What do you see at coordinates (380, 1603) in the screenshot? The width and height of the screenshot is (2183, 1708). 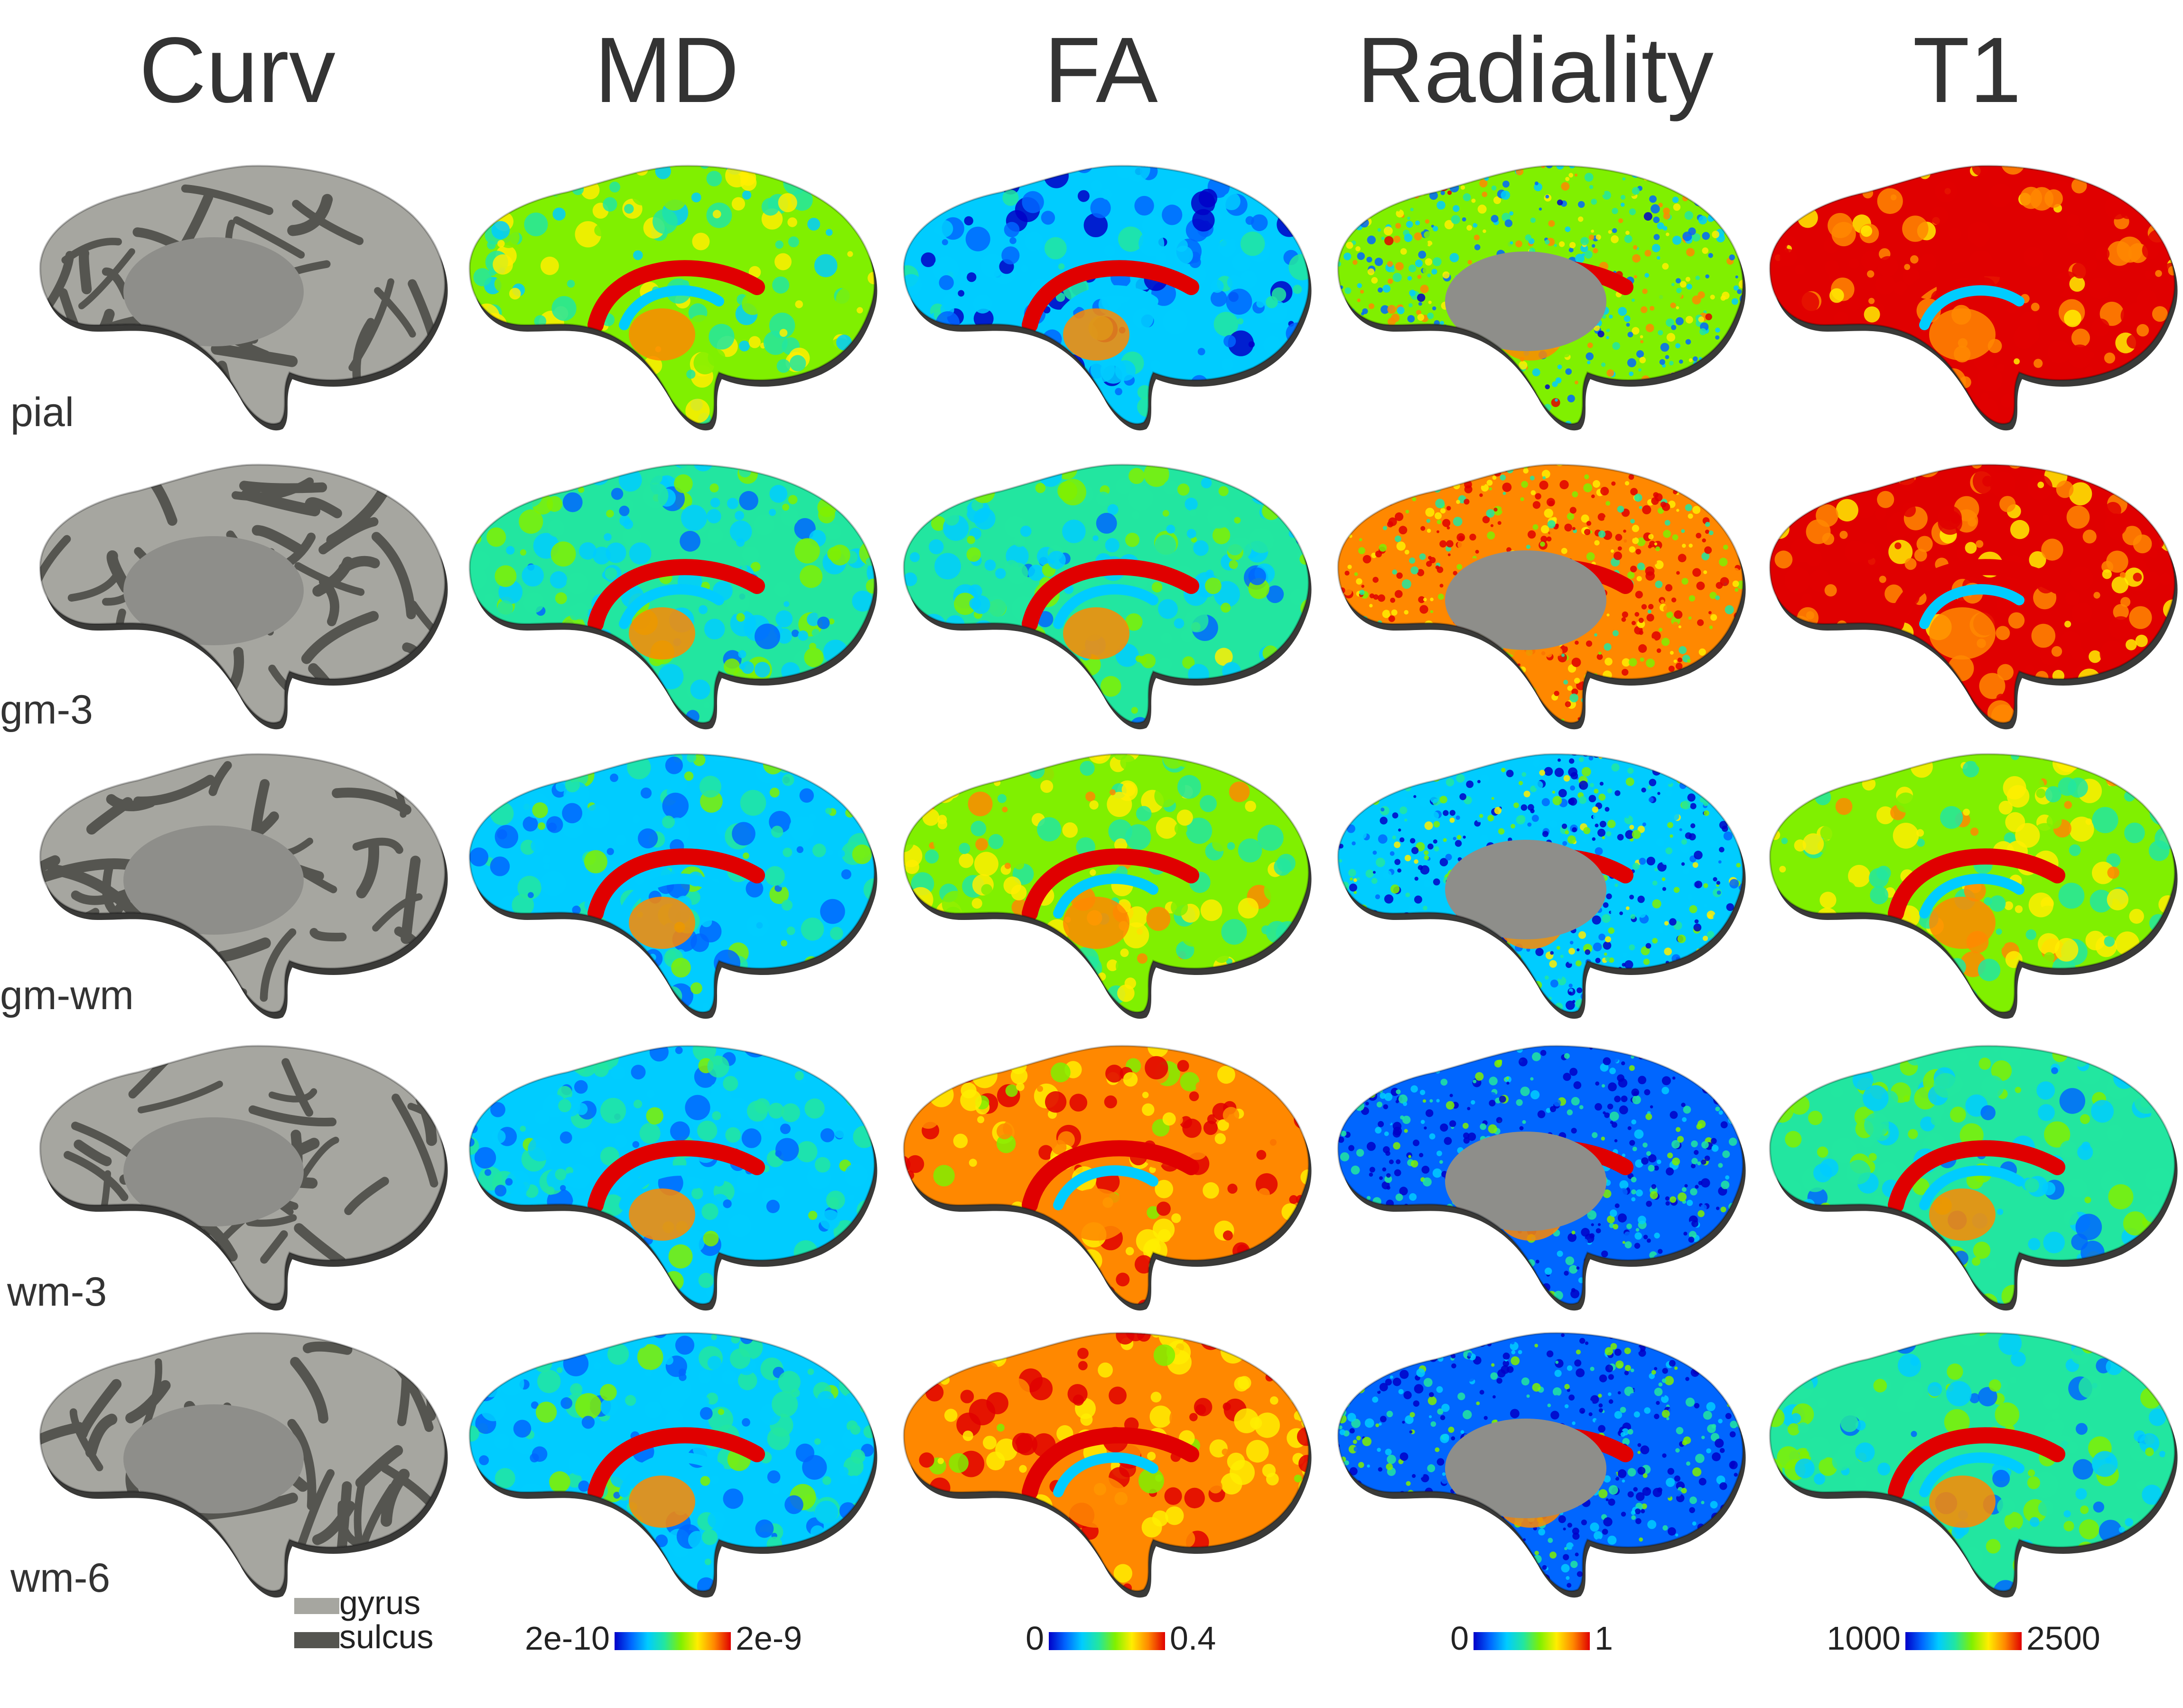 I see `gyrus-label: gyrus` at bounding box center [380, 1603].